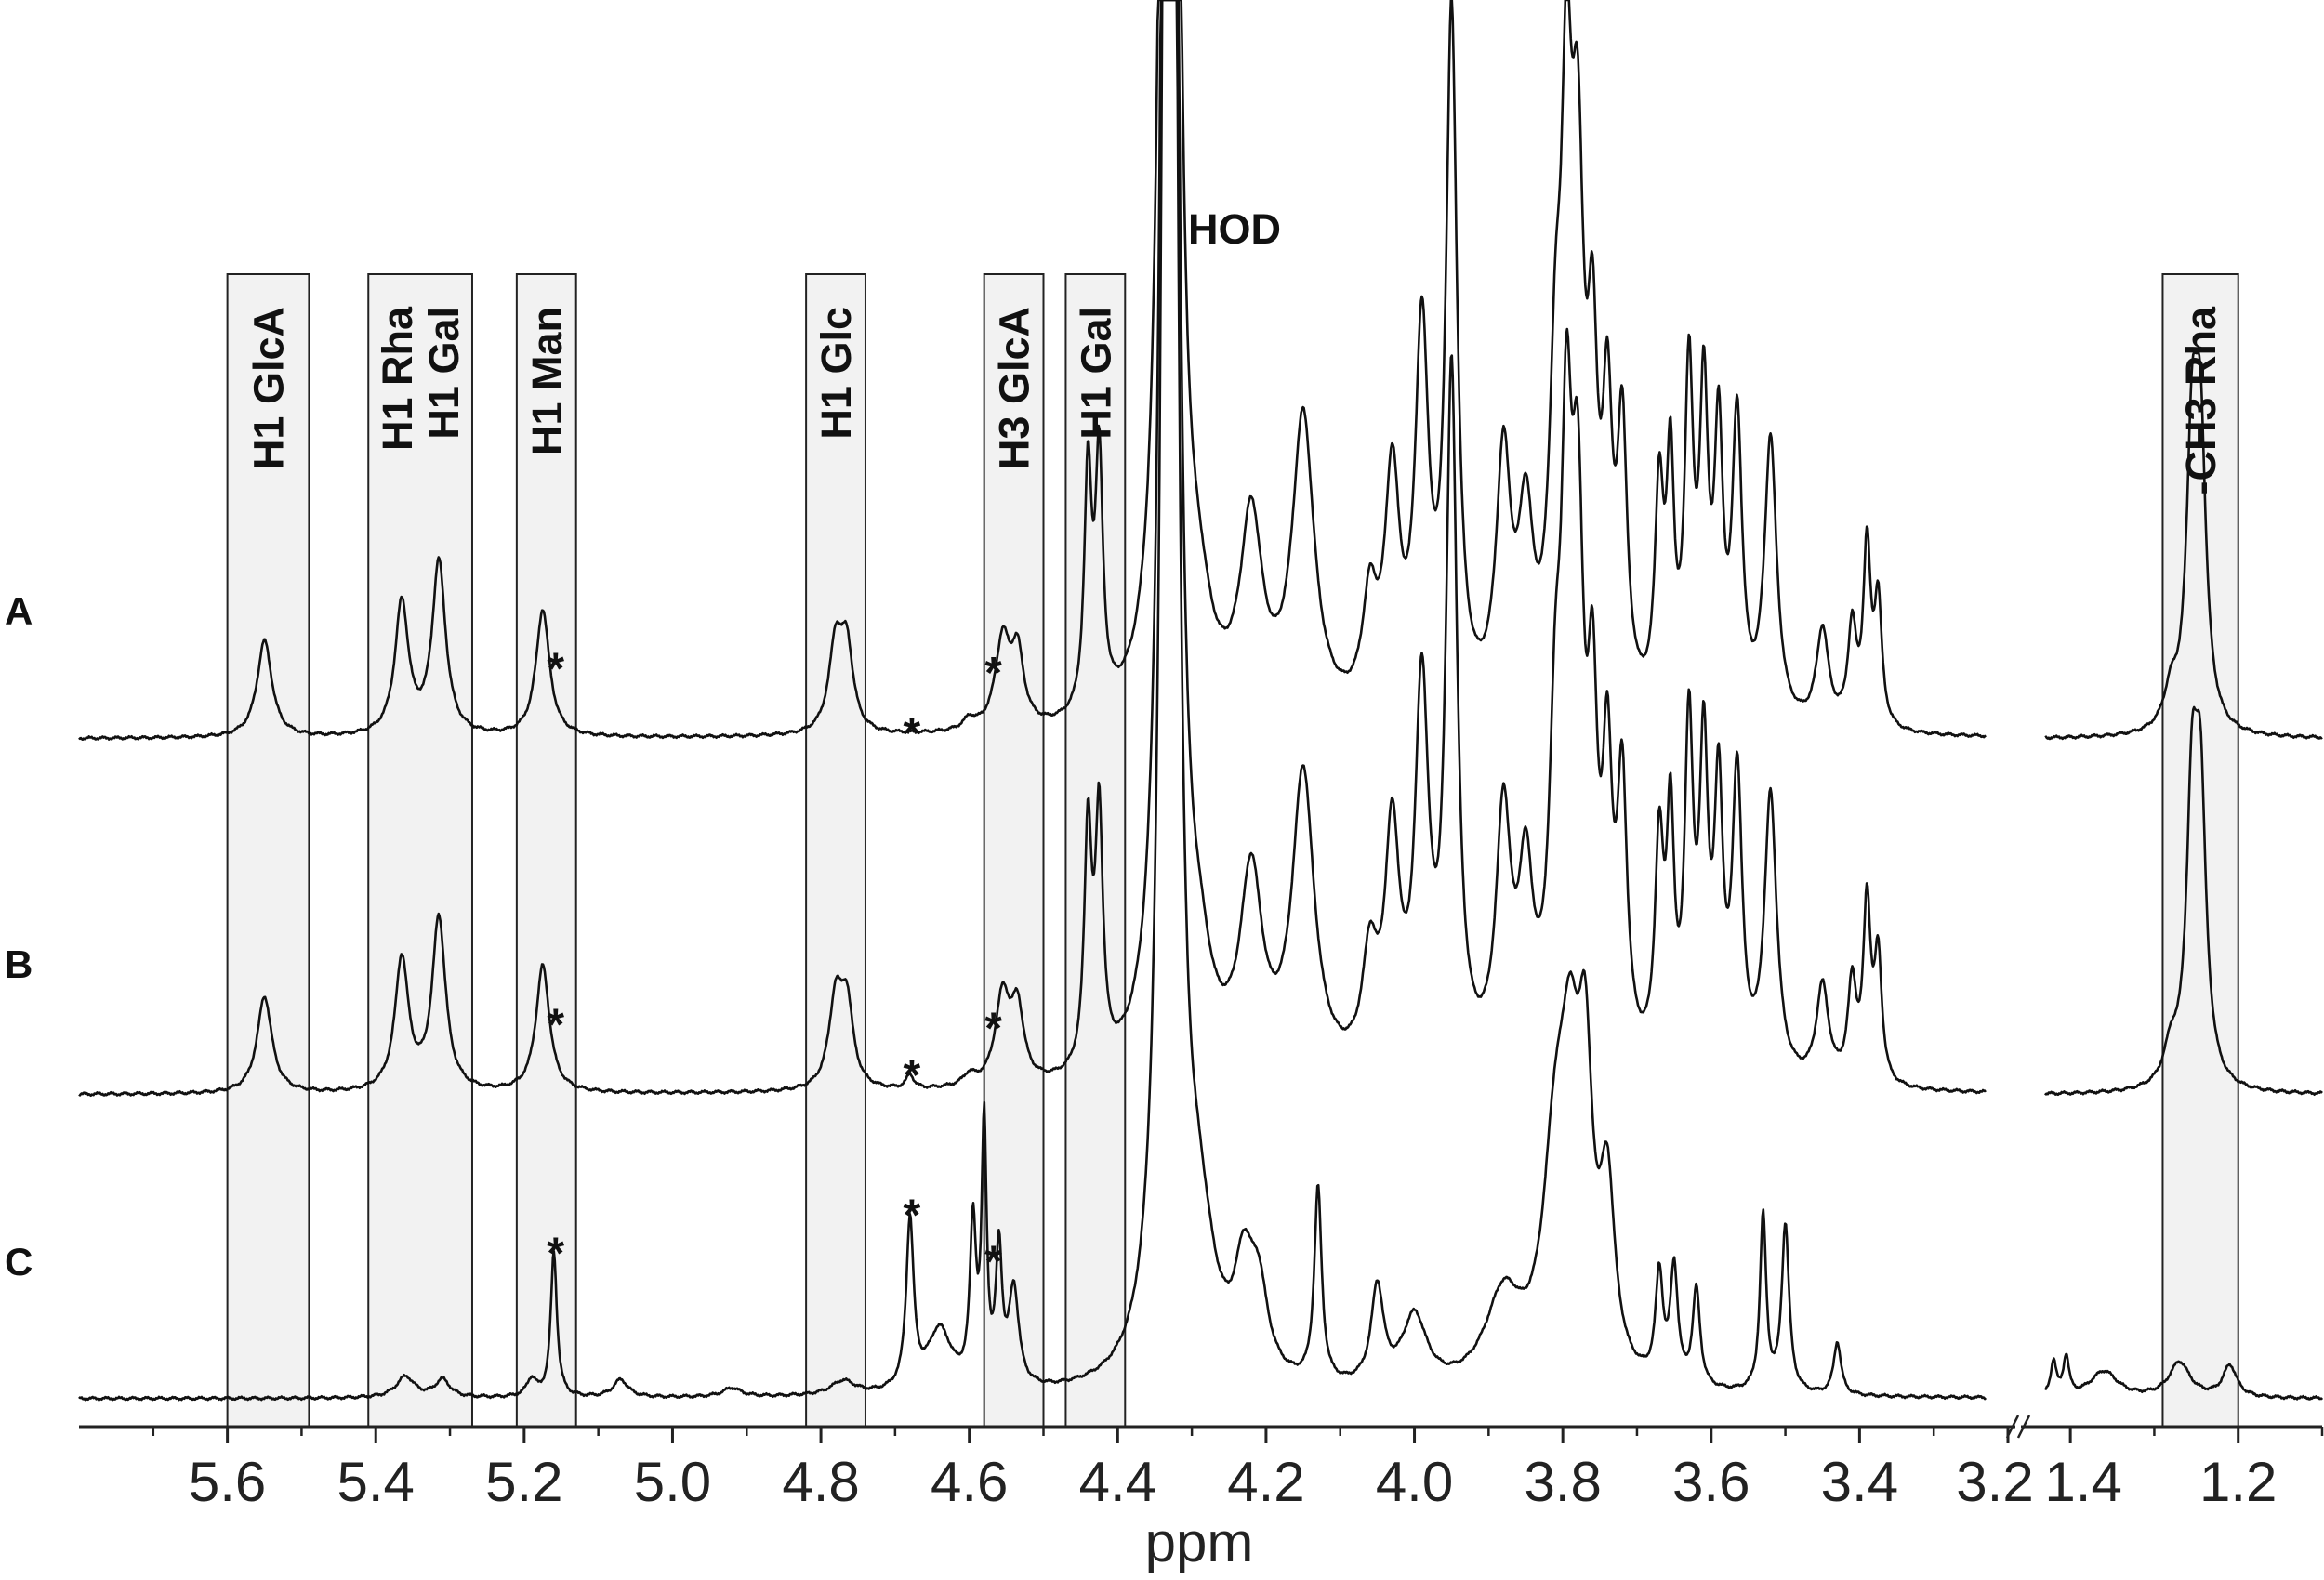 The width and height of the screenshot is (2324, 1580). I want to click on axis-break-mark, so click(2023, 1427).